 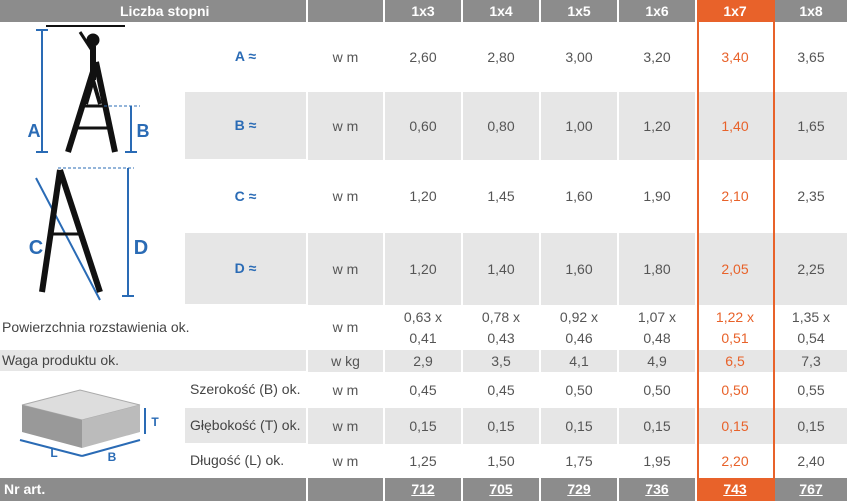 What do you see at coordinates (658, 361) in the screenshot?
I see `value-cell: 4,9` at bounding box center [658, 361].